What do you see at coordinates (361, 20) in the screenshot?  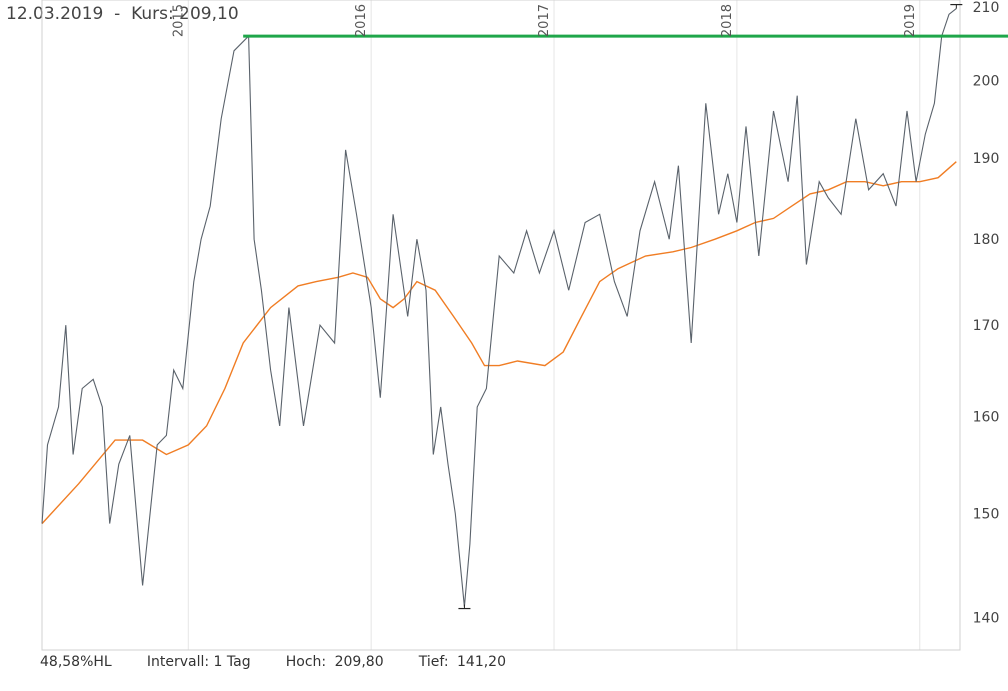 I see `x-tick-label: 2016` at bounding box center [361, 20].